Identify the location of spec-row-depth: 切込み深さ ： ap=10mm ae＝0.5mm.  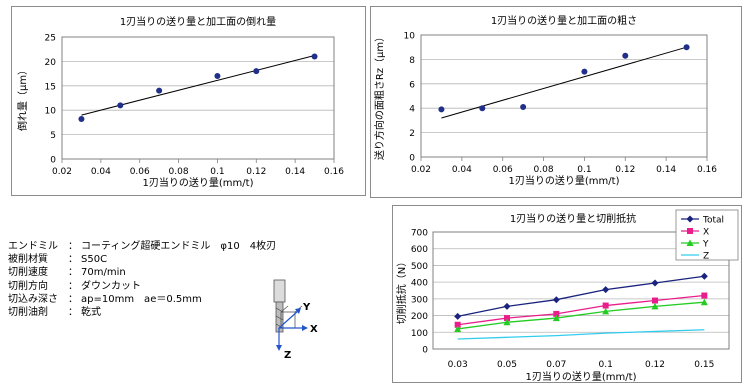
(142, 299).